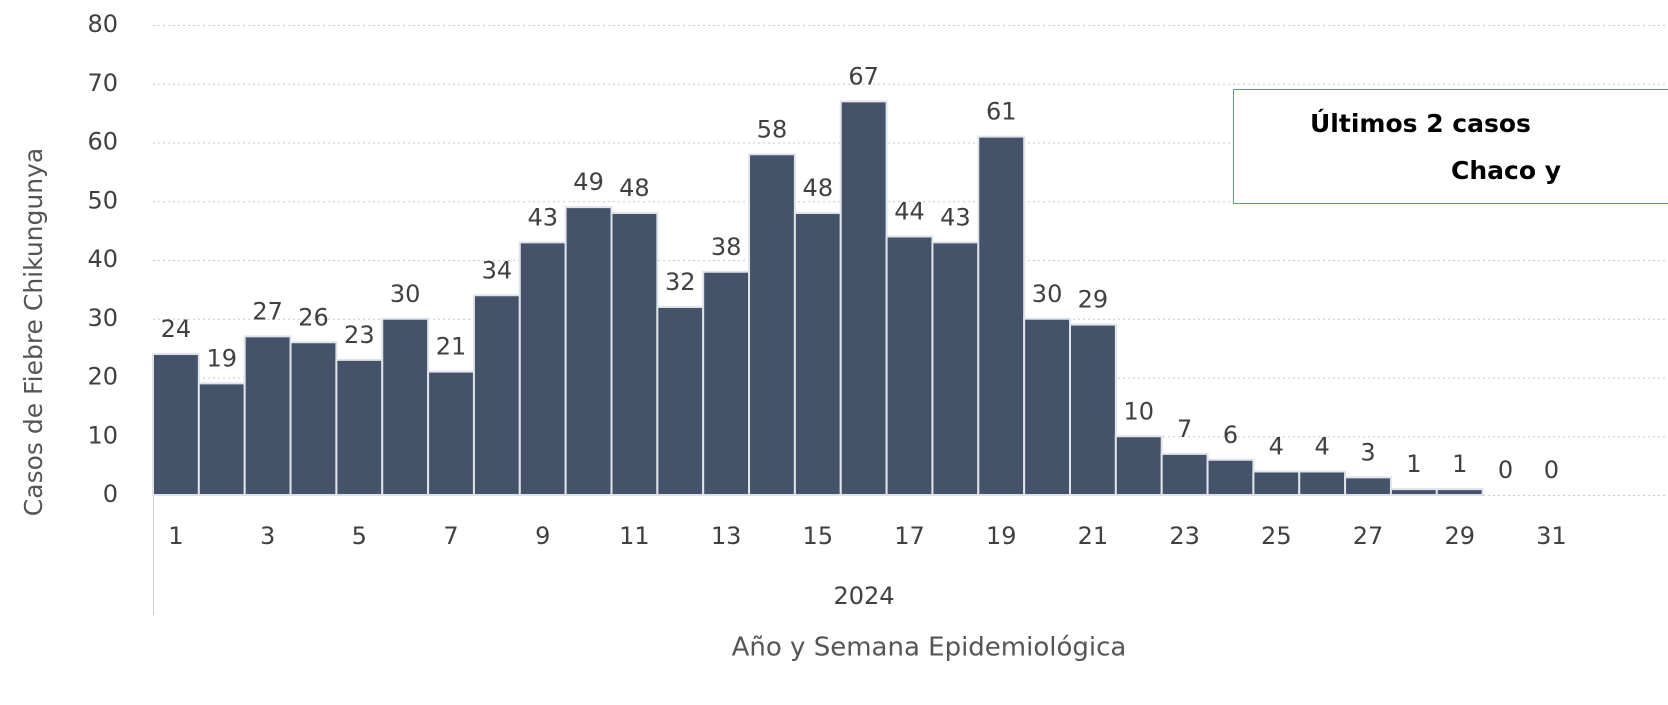 The width and height of the screenshot is (1668, 705). What do you see at coordinates (909, 212) in the screenshot?
I see `data-label: 44` at bounding box center [909, 212].